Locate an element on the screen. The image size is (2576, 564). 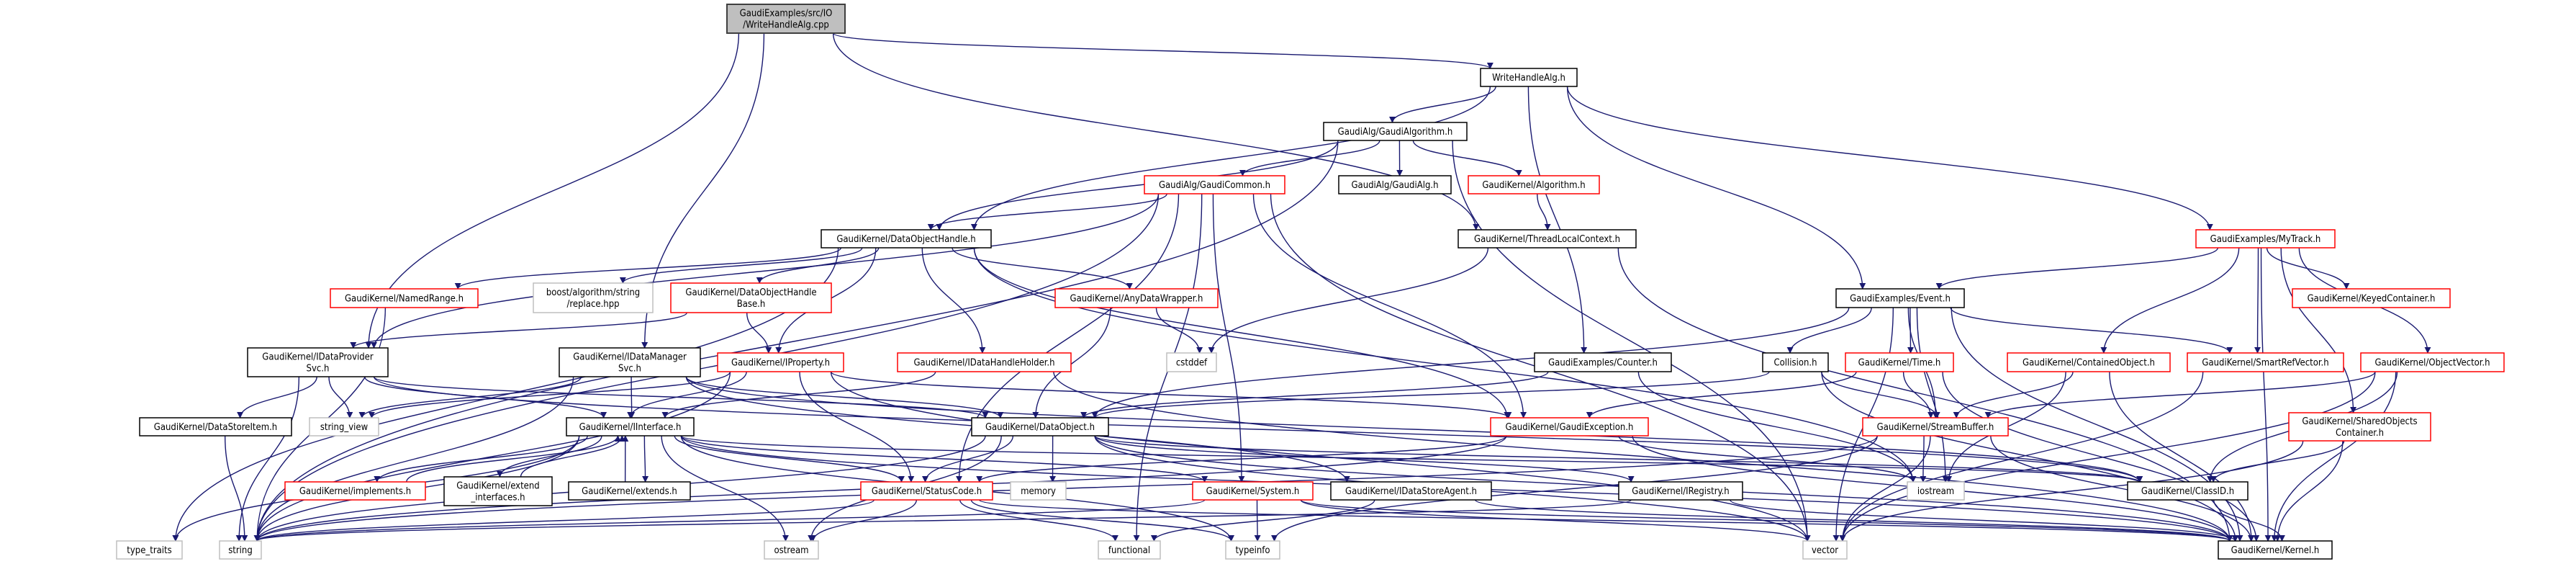
node-label: GaudiAlg/GaudiCommon.h is located at coordinates (1214, 185).